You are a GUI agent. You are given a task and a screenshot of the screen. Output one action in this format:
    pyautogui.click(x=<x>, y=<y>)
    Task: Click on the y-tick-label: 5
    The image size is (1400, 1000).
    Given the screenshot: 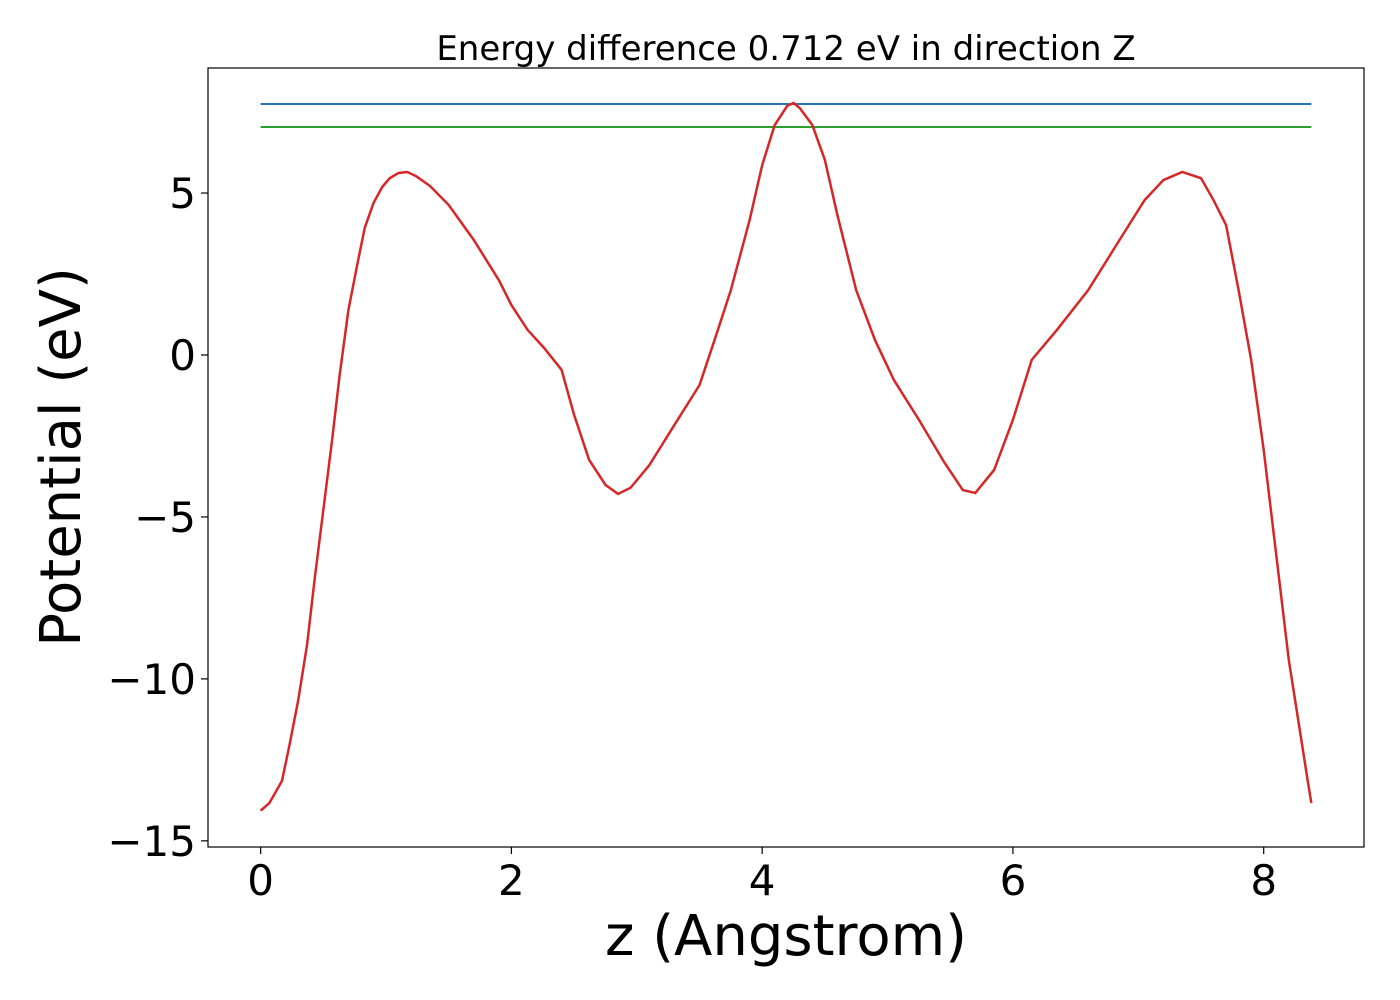 What is the action you would take?
    pyautogui.click(x=182, y=193)
    